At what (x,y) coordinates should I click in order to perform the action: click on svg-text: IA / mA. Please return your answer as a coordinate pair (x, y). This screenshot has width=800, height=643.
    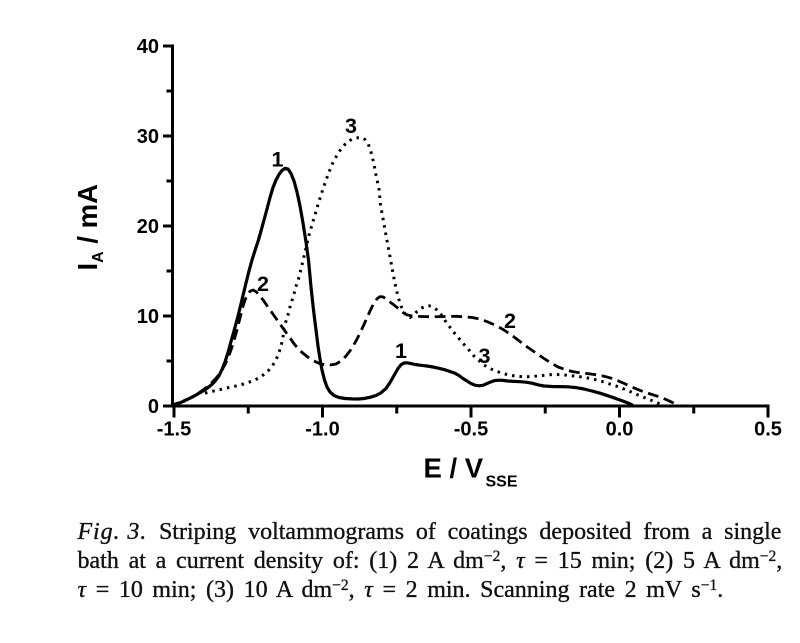
    Looking at the image, I should click on (89, 227).